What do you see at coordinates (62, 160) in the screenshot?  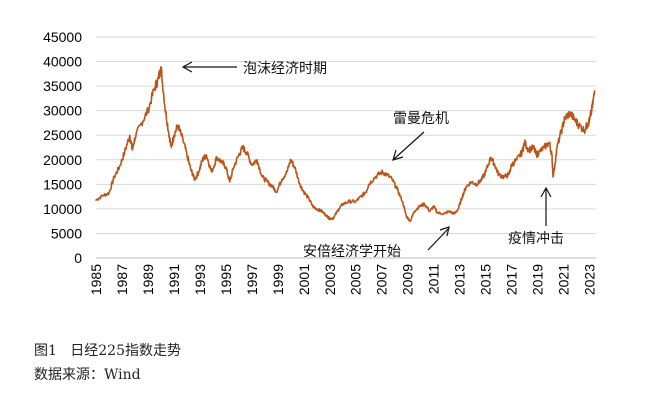 I see `y-tick-label: 20000` at bounding box center [62, 160].